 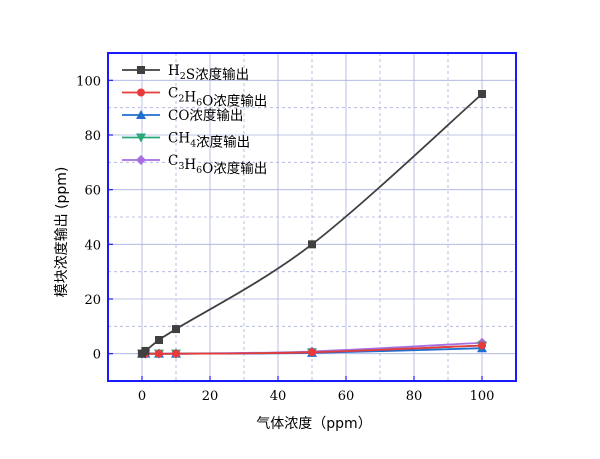 I want to click on y-tick-label: 80, so click(x=92, y=136).